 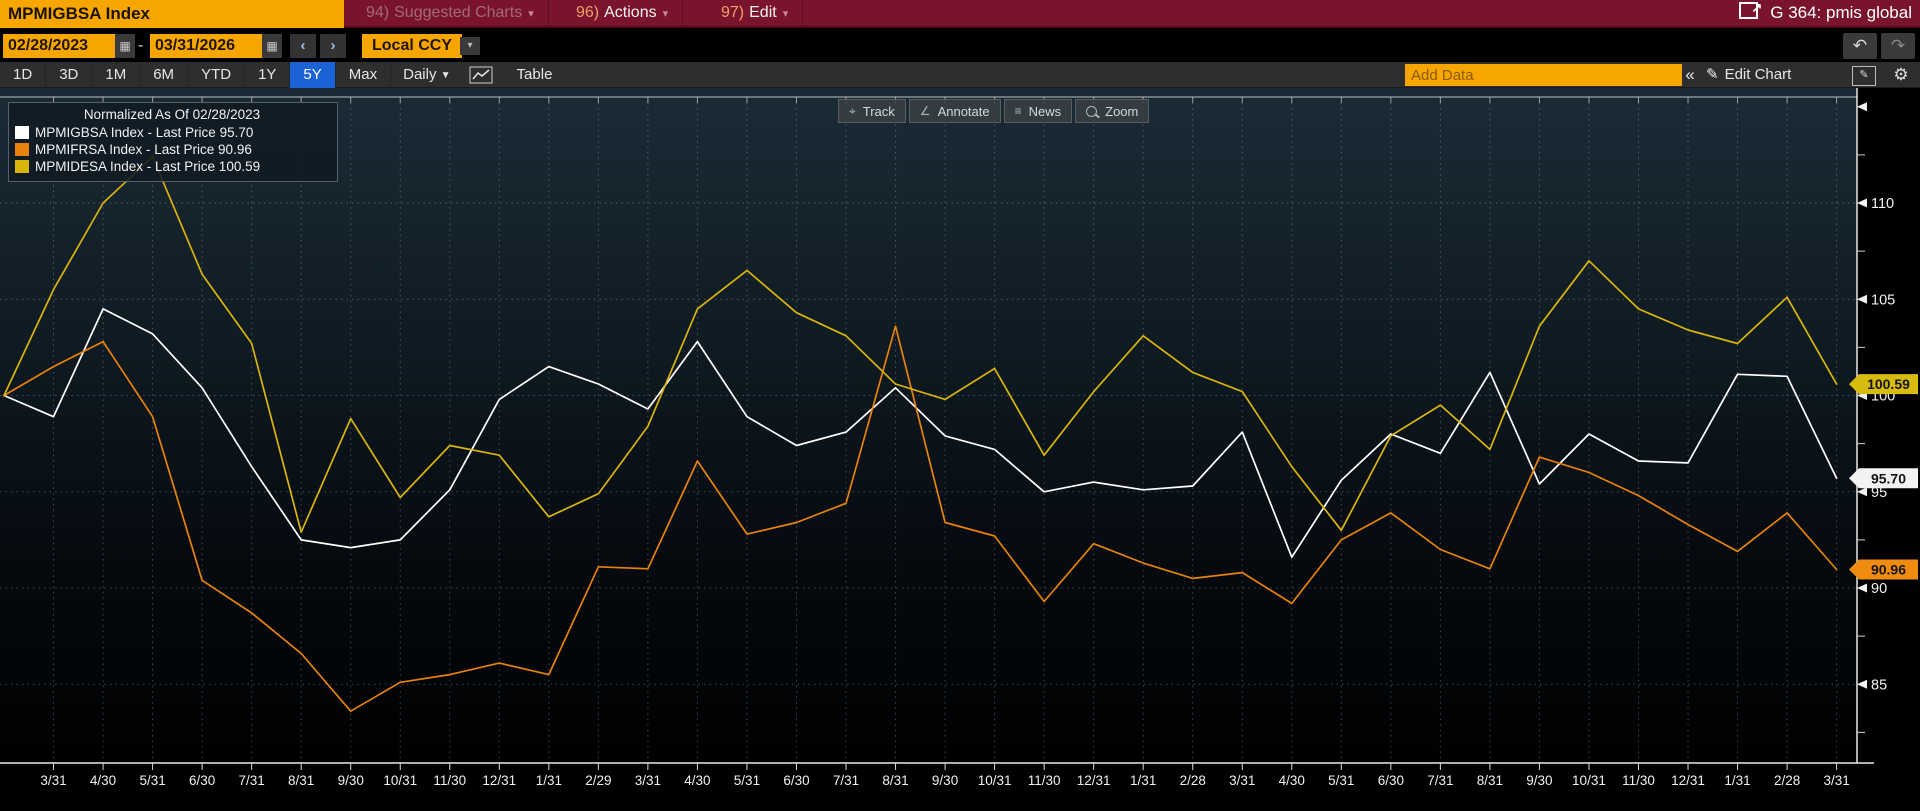 I want to click on last-price-badge-value: 95.70, so click(x=1888, y=478).